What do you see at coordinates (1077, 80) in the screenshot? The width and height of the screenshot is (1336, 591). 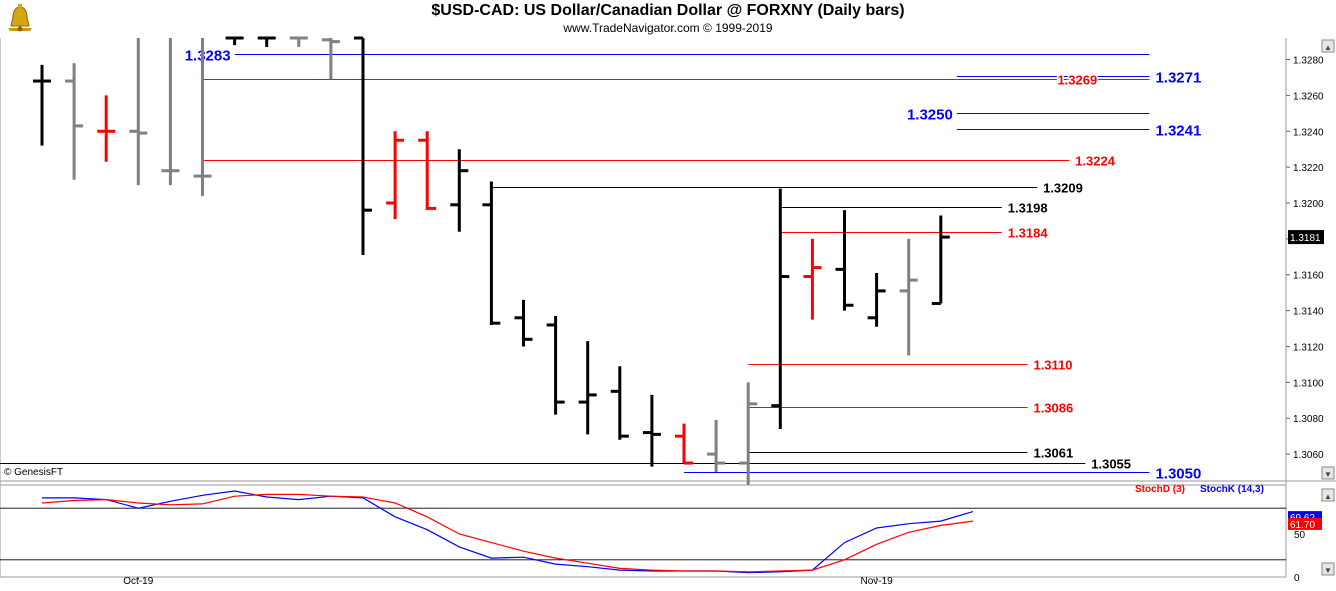 I see `price-level-label: 1.3269` at bounding box center [1077, 80].